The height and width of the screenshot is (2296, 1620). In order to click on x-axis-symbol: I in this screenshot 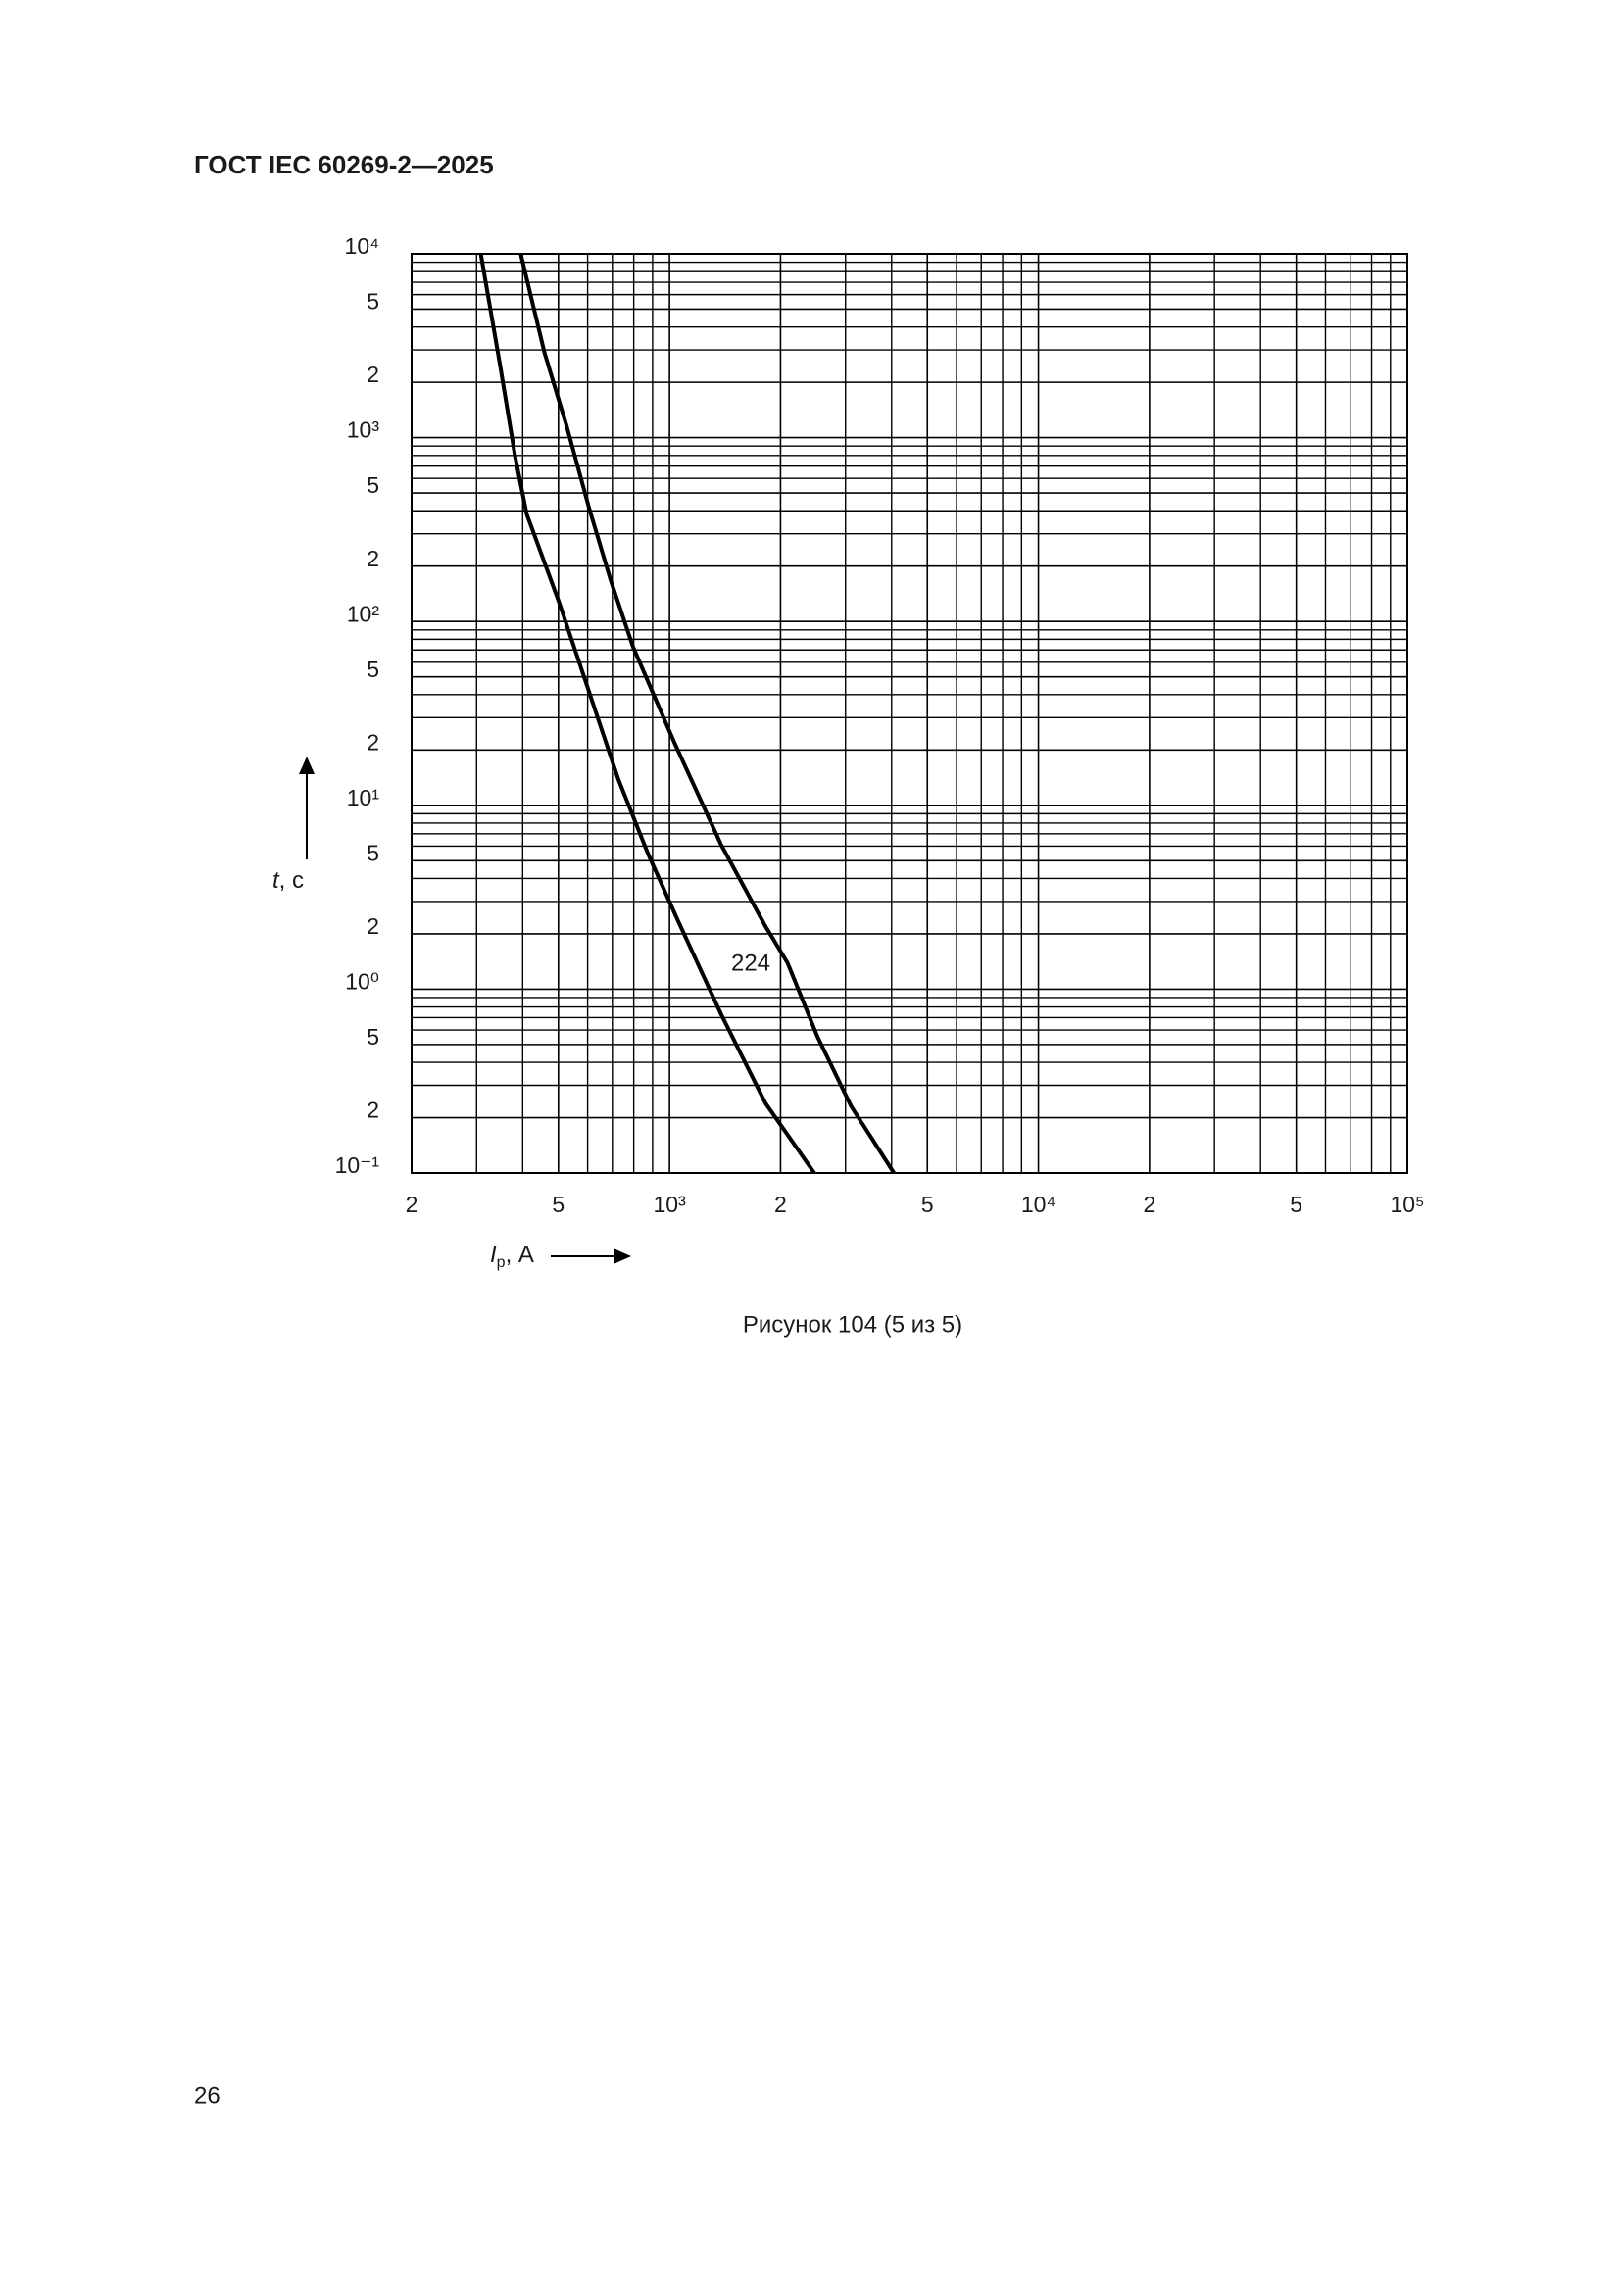, I will do `click(494, 1255)`.